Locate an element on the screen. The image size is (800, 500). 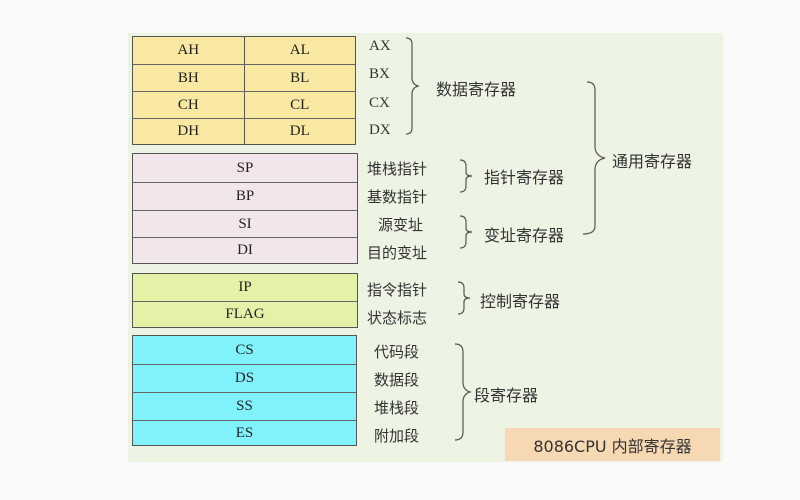
register-si: SI is located at coordinates (245, 223).